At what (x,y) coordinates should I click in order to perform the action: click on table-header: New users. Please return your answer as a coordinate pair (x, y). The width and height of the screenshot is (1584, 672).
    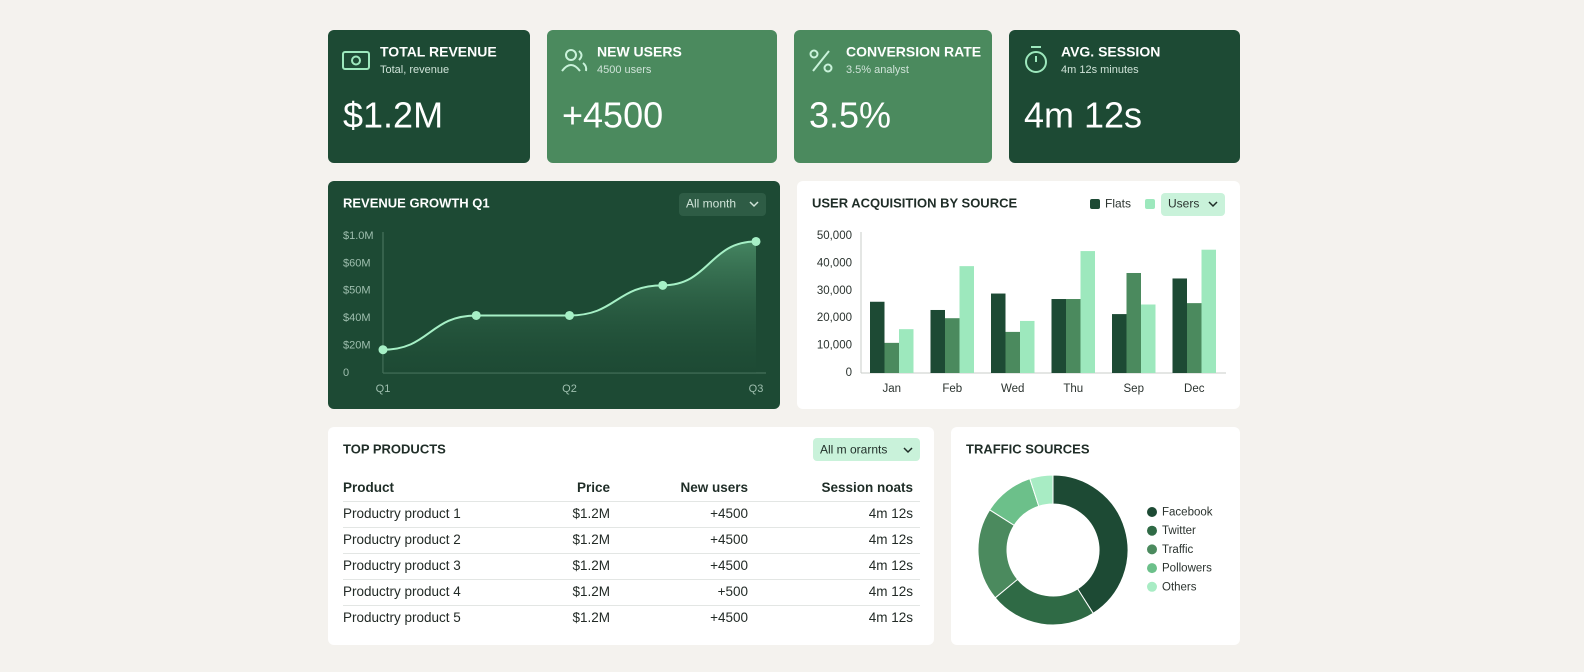
    Looking at the image, I should click on (714, 487).